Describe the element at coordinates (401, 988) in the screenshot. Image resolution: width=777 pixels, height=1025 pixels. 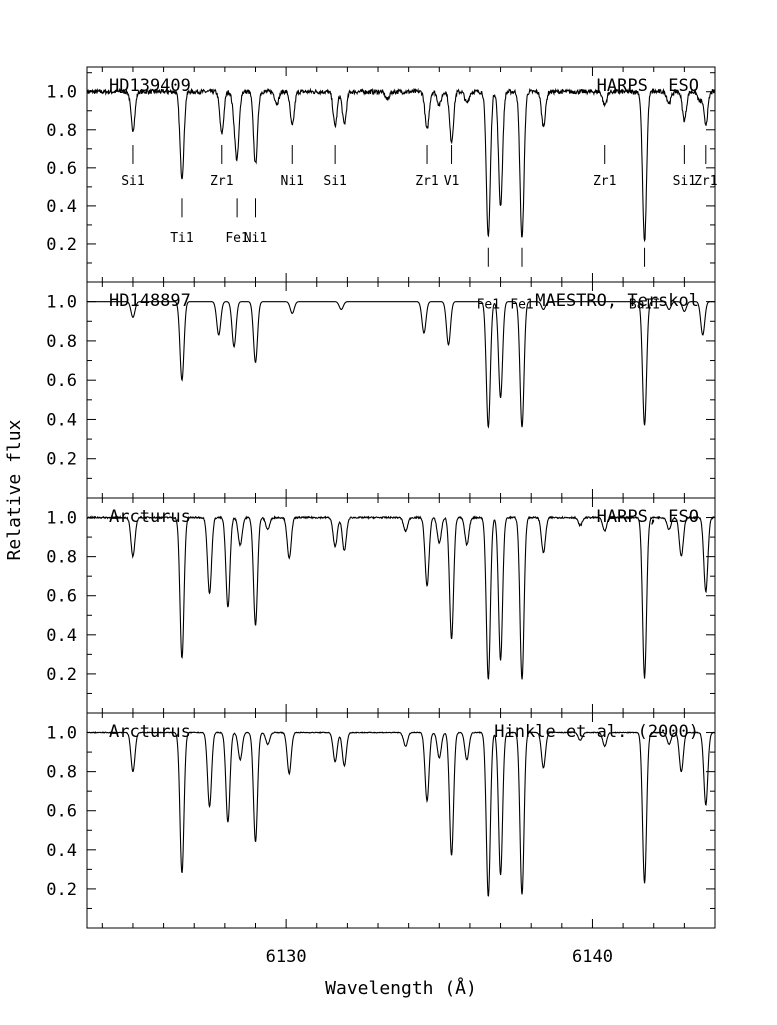
I see `x-axis-title: Wavelength (Å)` at that location.